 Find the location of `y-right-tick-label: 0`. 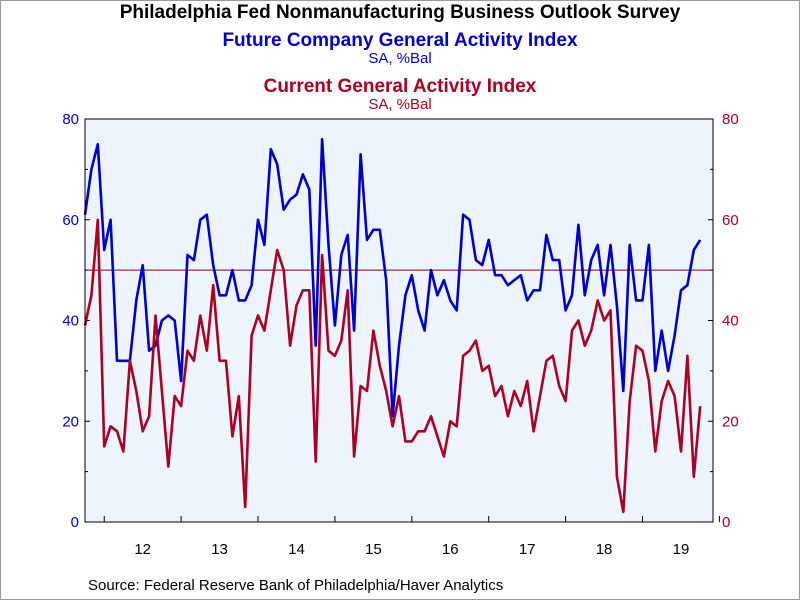

y-right-tick-label: 0 is located at coordinates (726, 522).